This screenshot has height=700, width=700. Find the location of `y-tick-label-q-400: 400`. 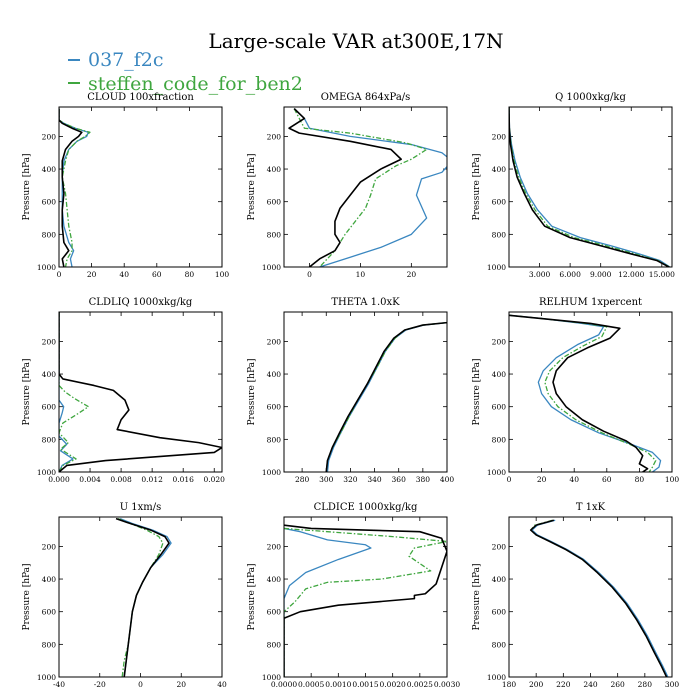

y-tick-label-q-400: 400 is located at coordinates (499, 169).